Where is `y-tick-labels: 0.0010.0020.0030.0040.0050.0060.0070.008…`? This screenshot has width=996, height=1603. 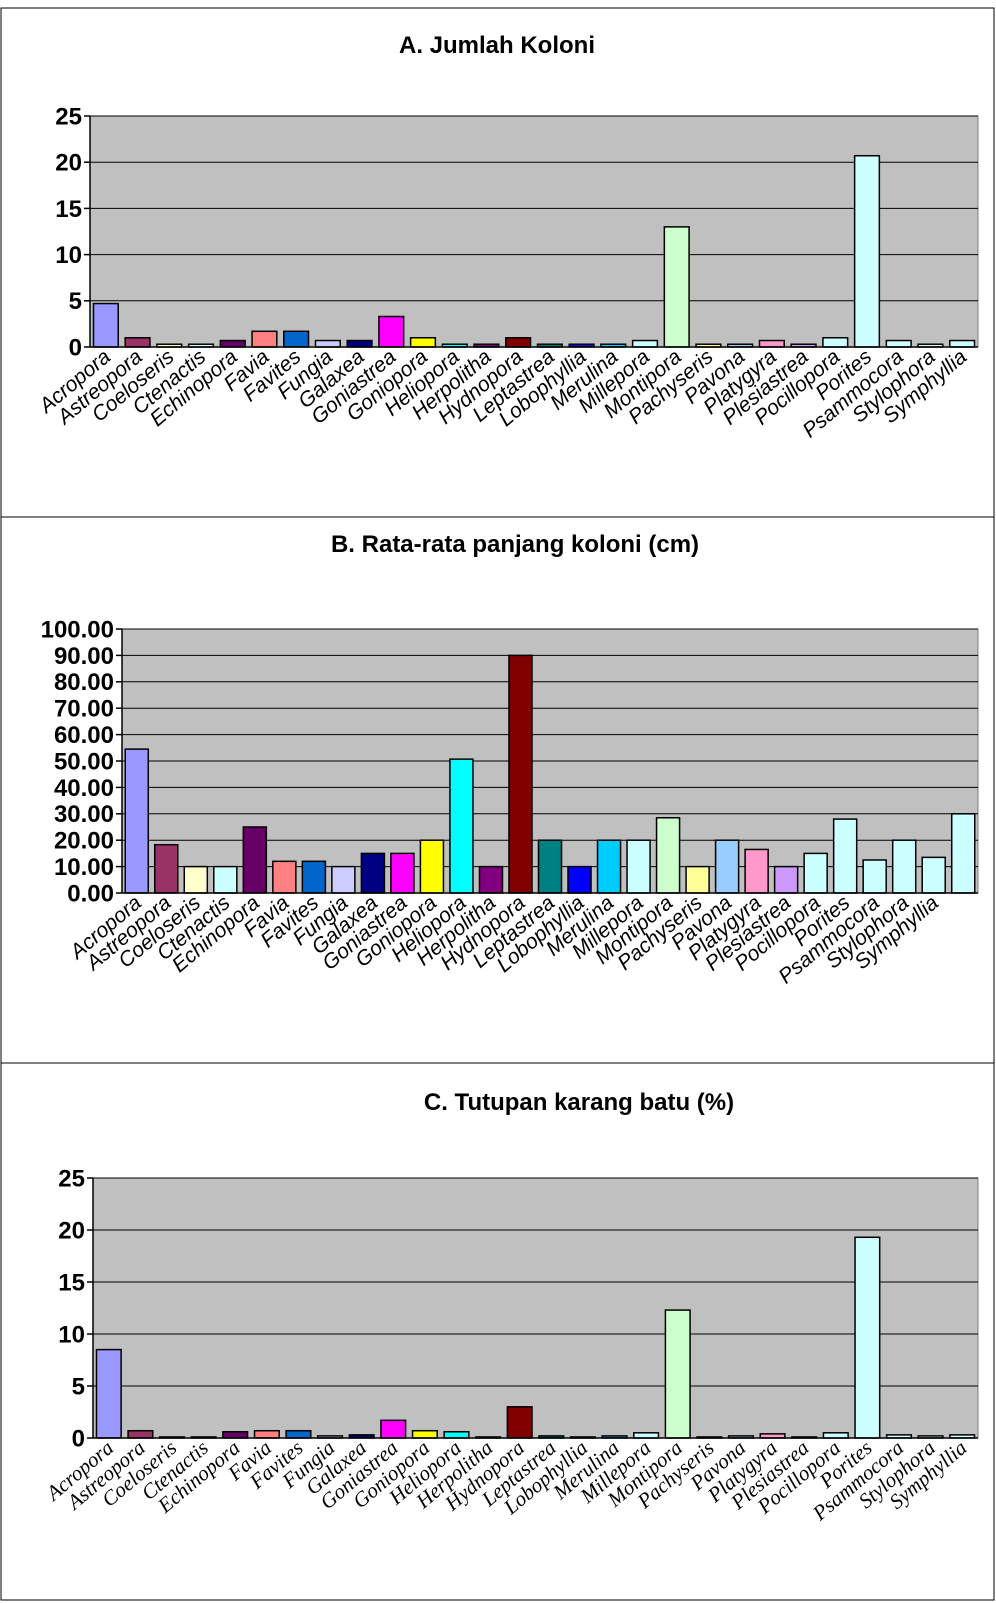 y-tick-labels: 0.0010.0020.0030.0040.0050.0060.0070.008… is located at coordinates (81, 761).